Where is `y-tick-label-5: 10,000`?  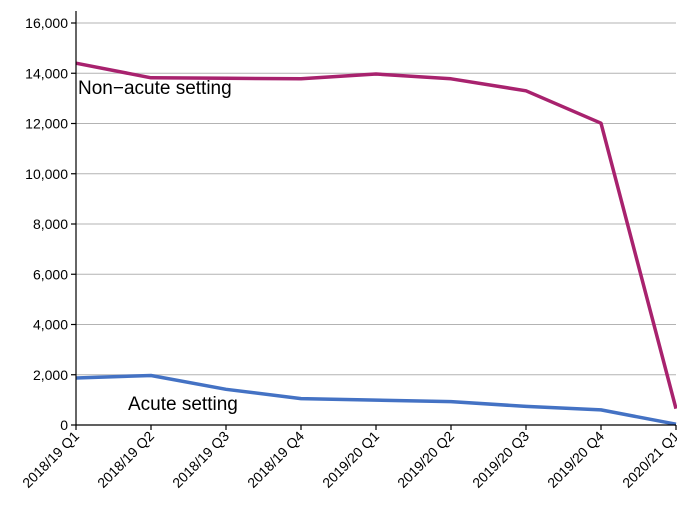
y-tick-label-5: 10,000 is located at coordinates (46, 174).